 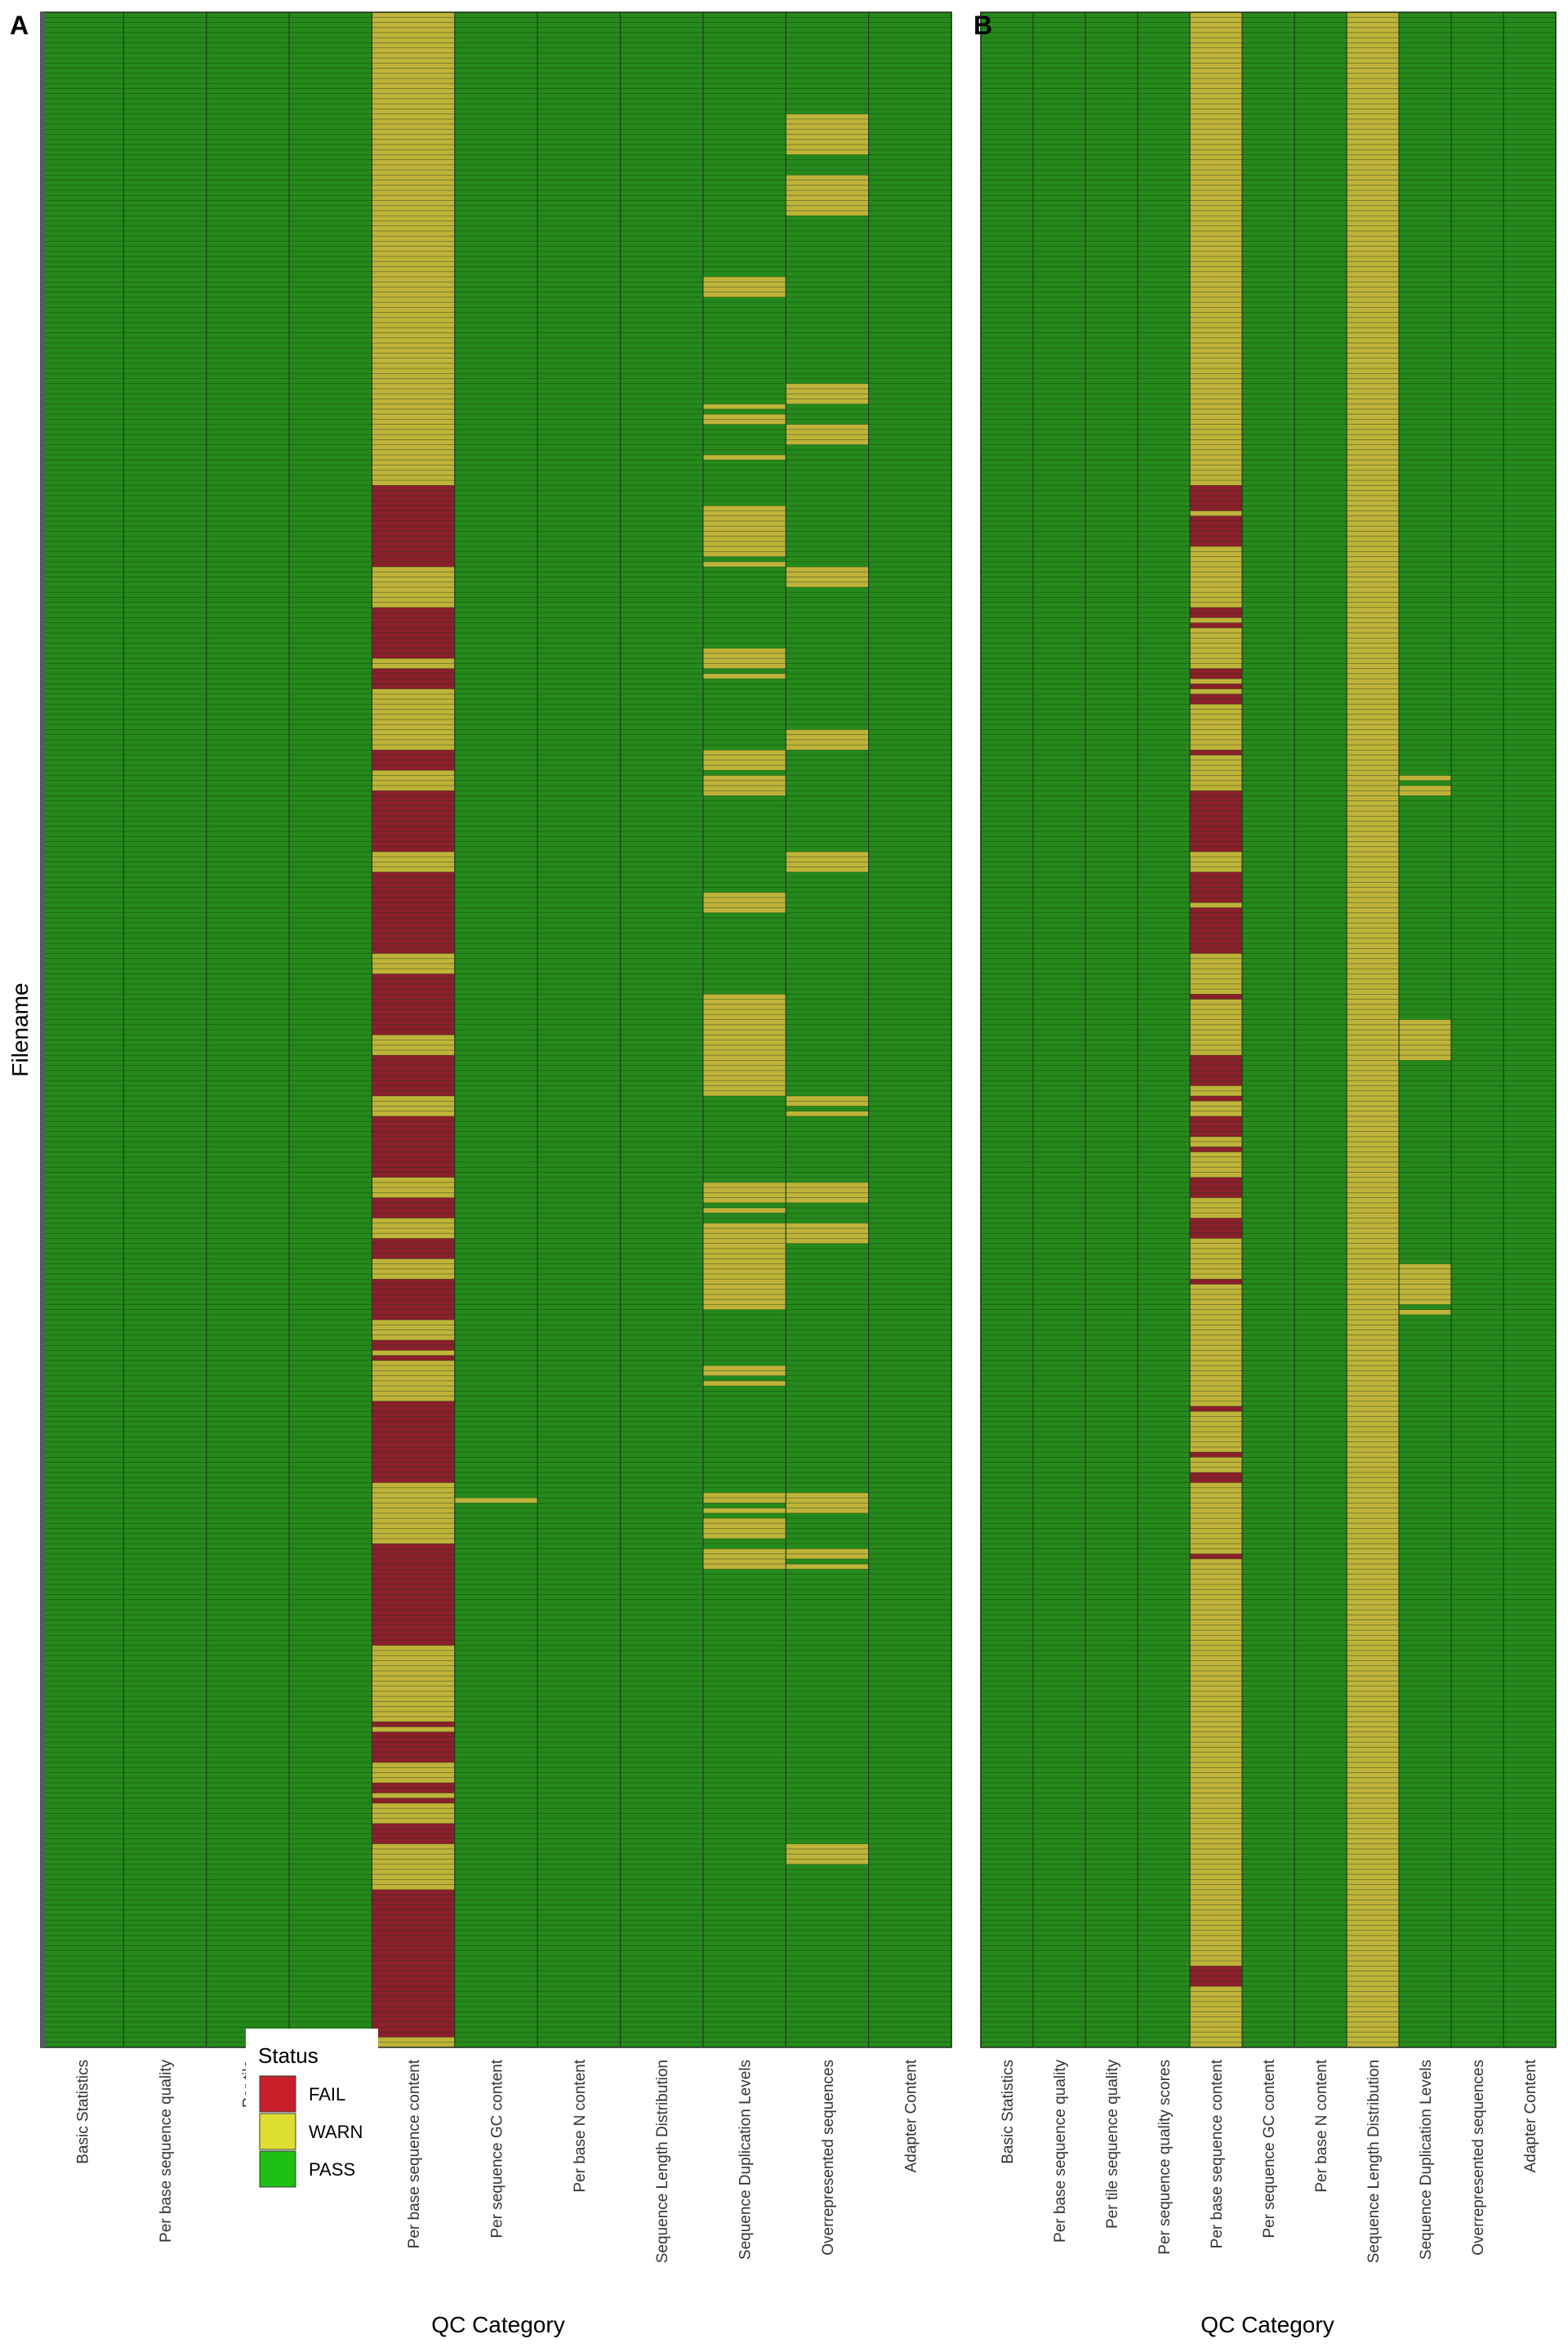 What do you see at coordinates (19, 25) in the screenshot?
I see `panel-a-label: A` at bounding box center [19, 25].